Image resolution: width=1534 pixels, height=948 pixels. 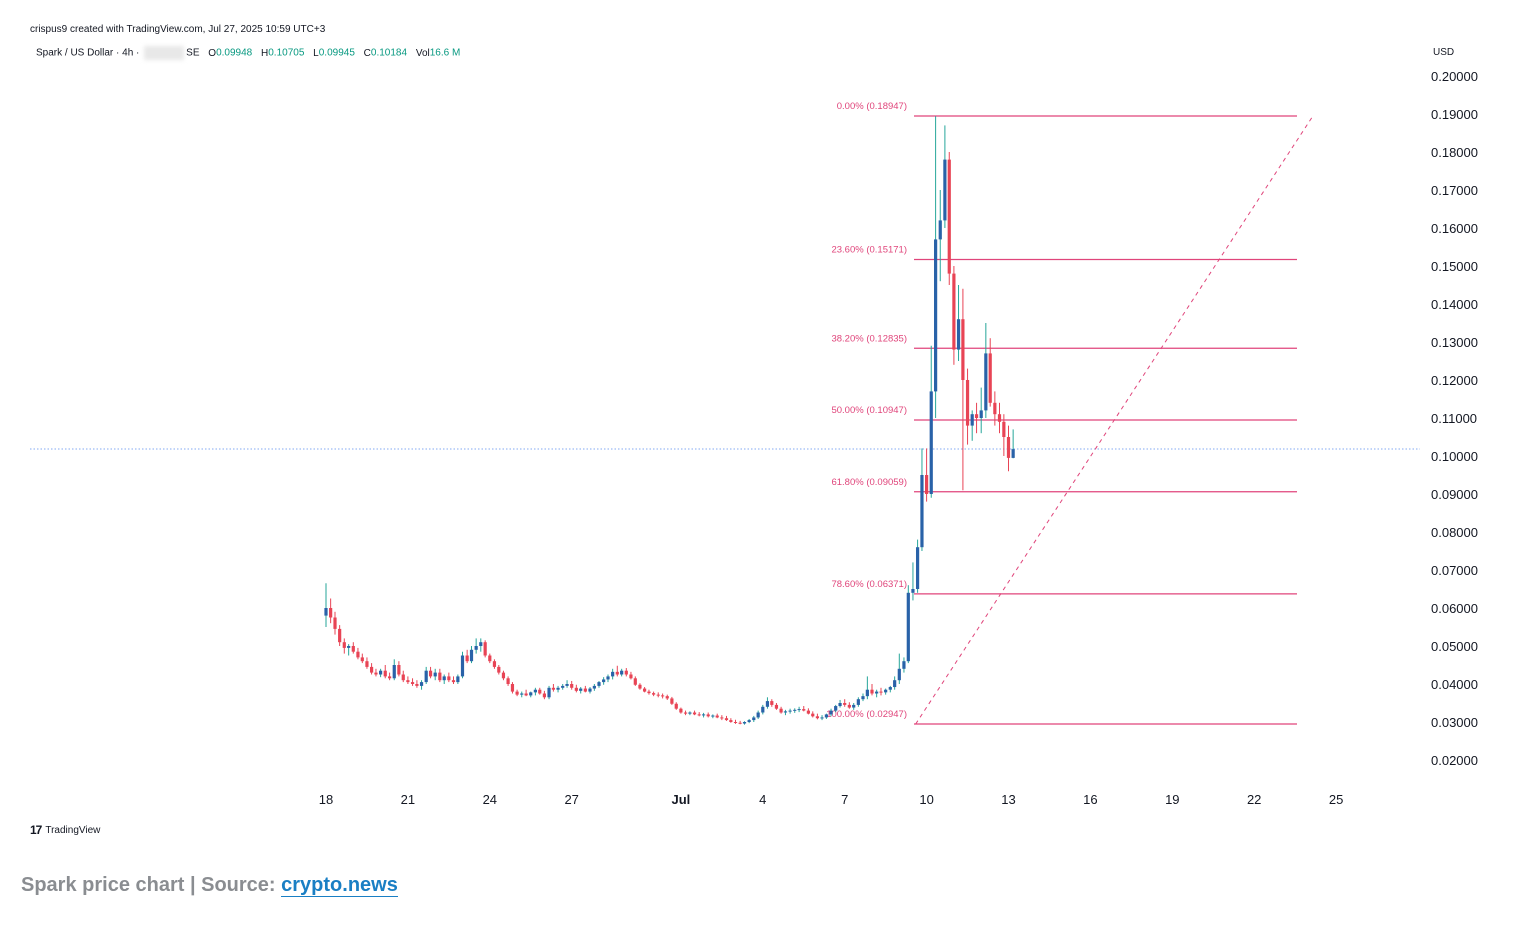 What do you see at coordinates (445, 53) in the screenshot?
I see `volume-value: 16.6 M` at bounding box center [445, 53].